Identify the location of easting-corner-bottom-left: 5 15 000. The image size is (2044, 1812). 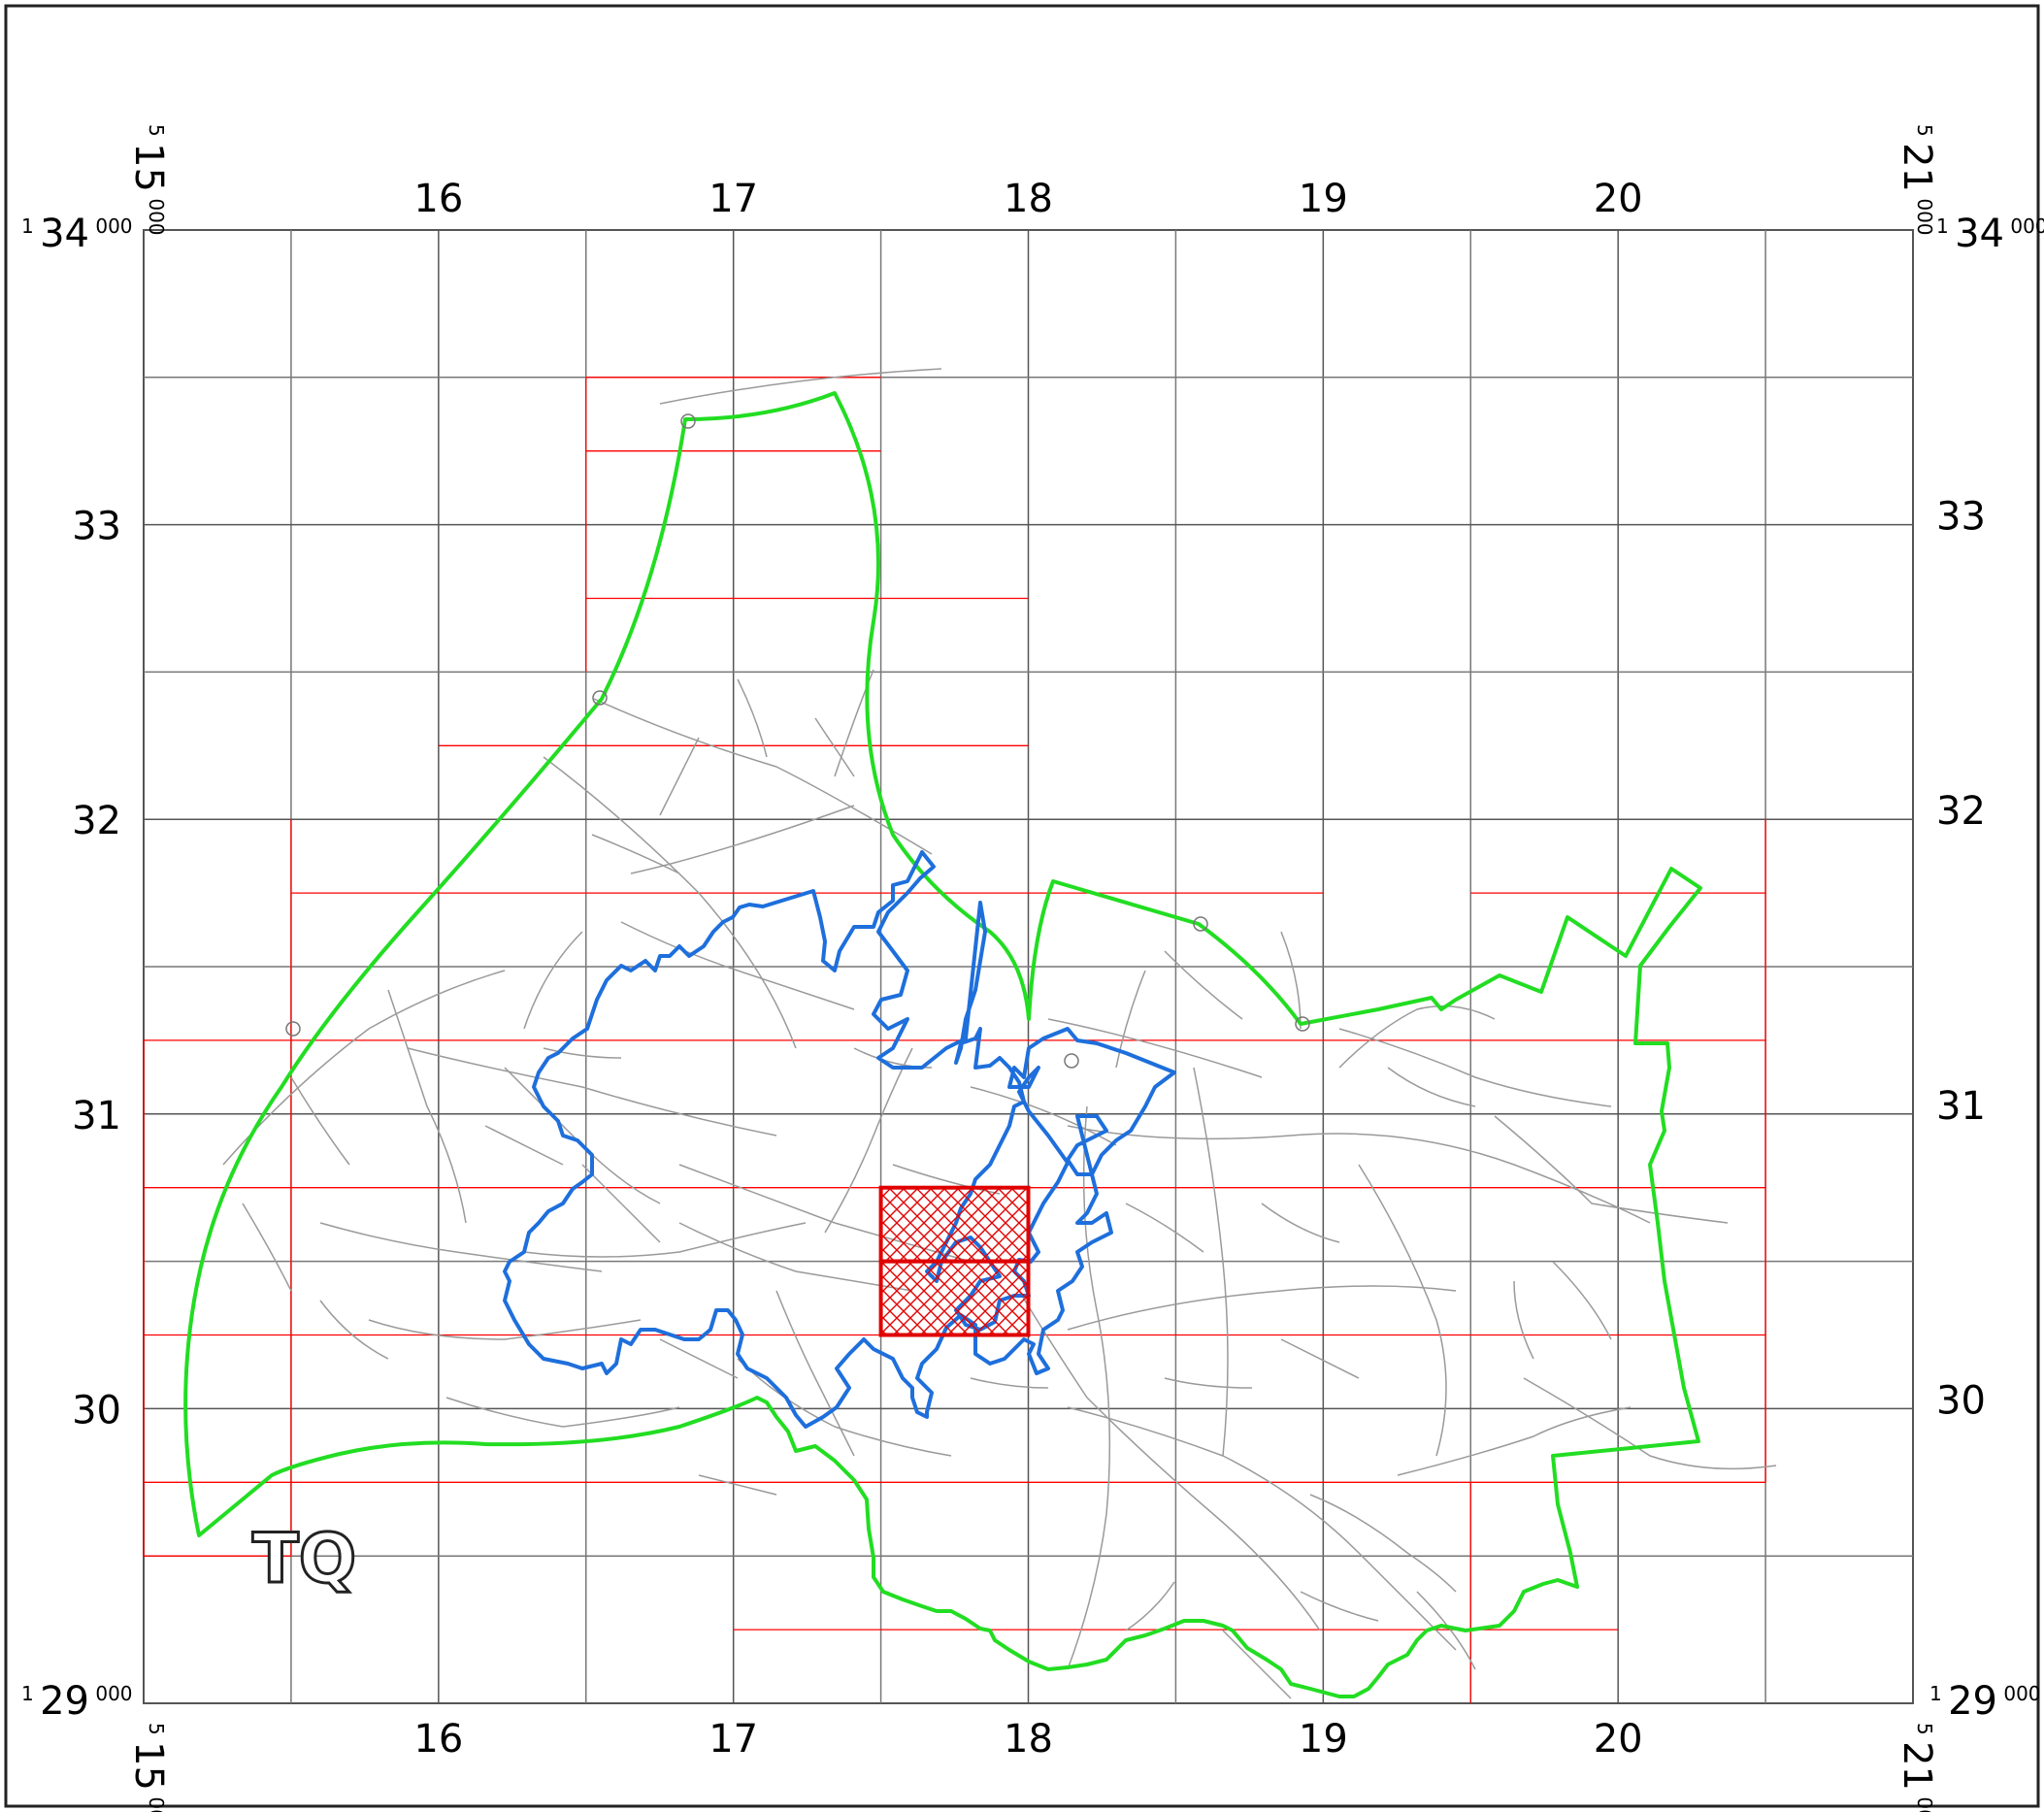
(148, 1768).